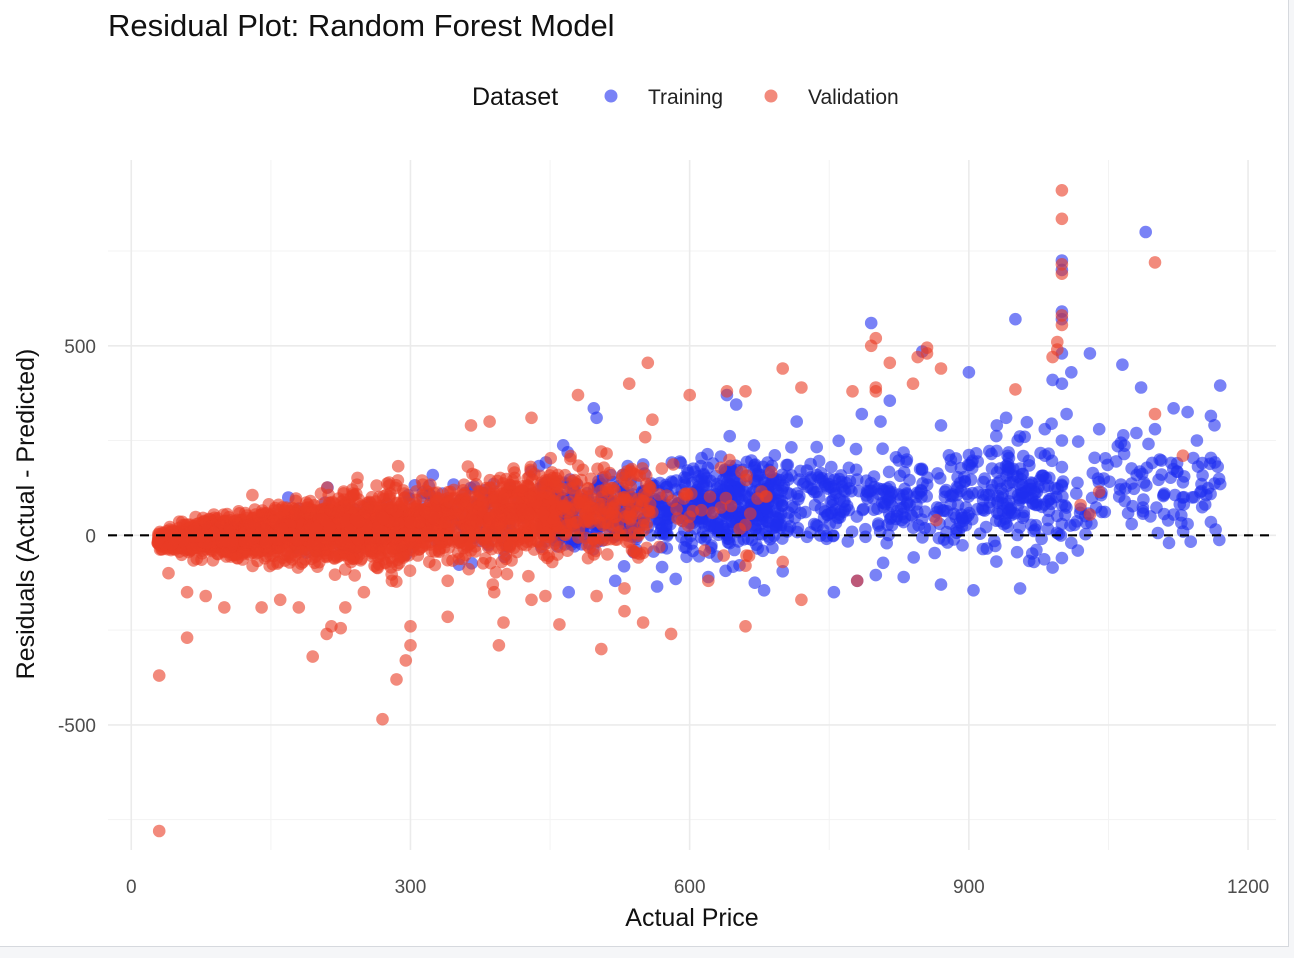  I want to click on legend-swatch-validation, so click(771, 96).